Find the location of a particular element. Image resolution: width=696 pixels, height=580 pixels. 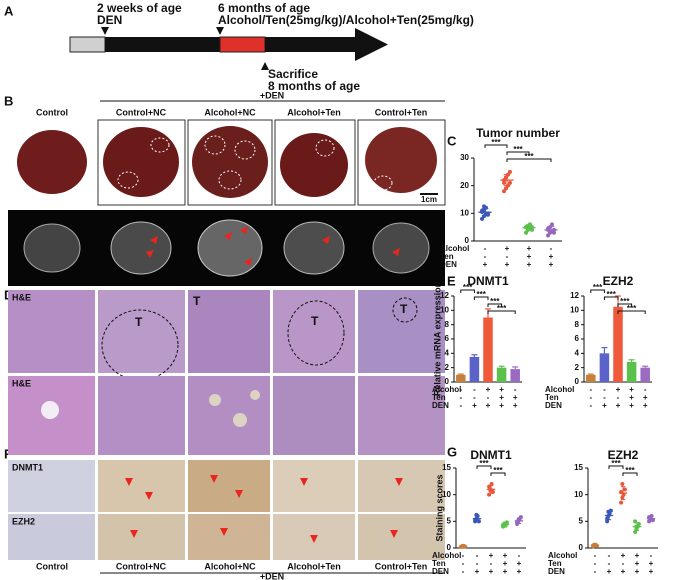

y-tick-label: 12 is located at coordinates (444, 295).